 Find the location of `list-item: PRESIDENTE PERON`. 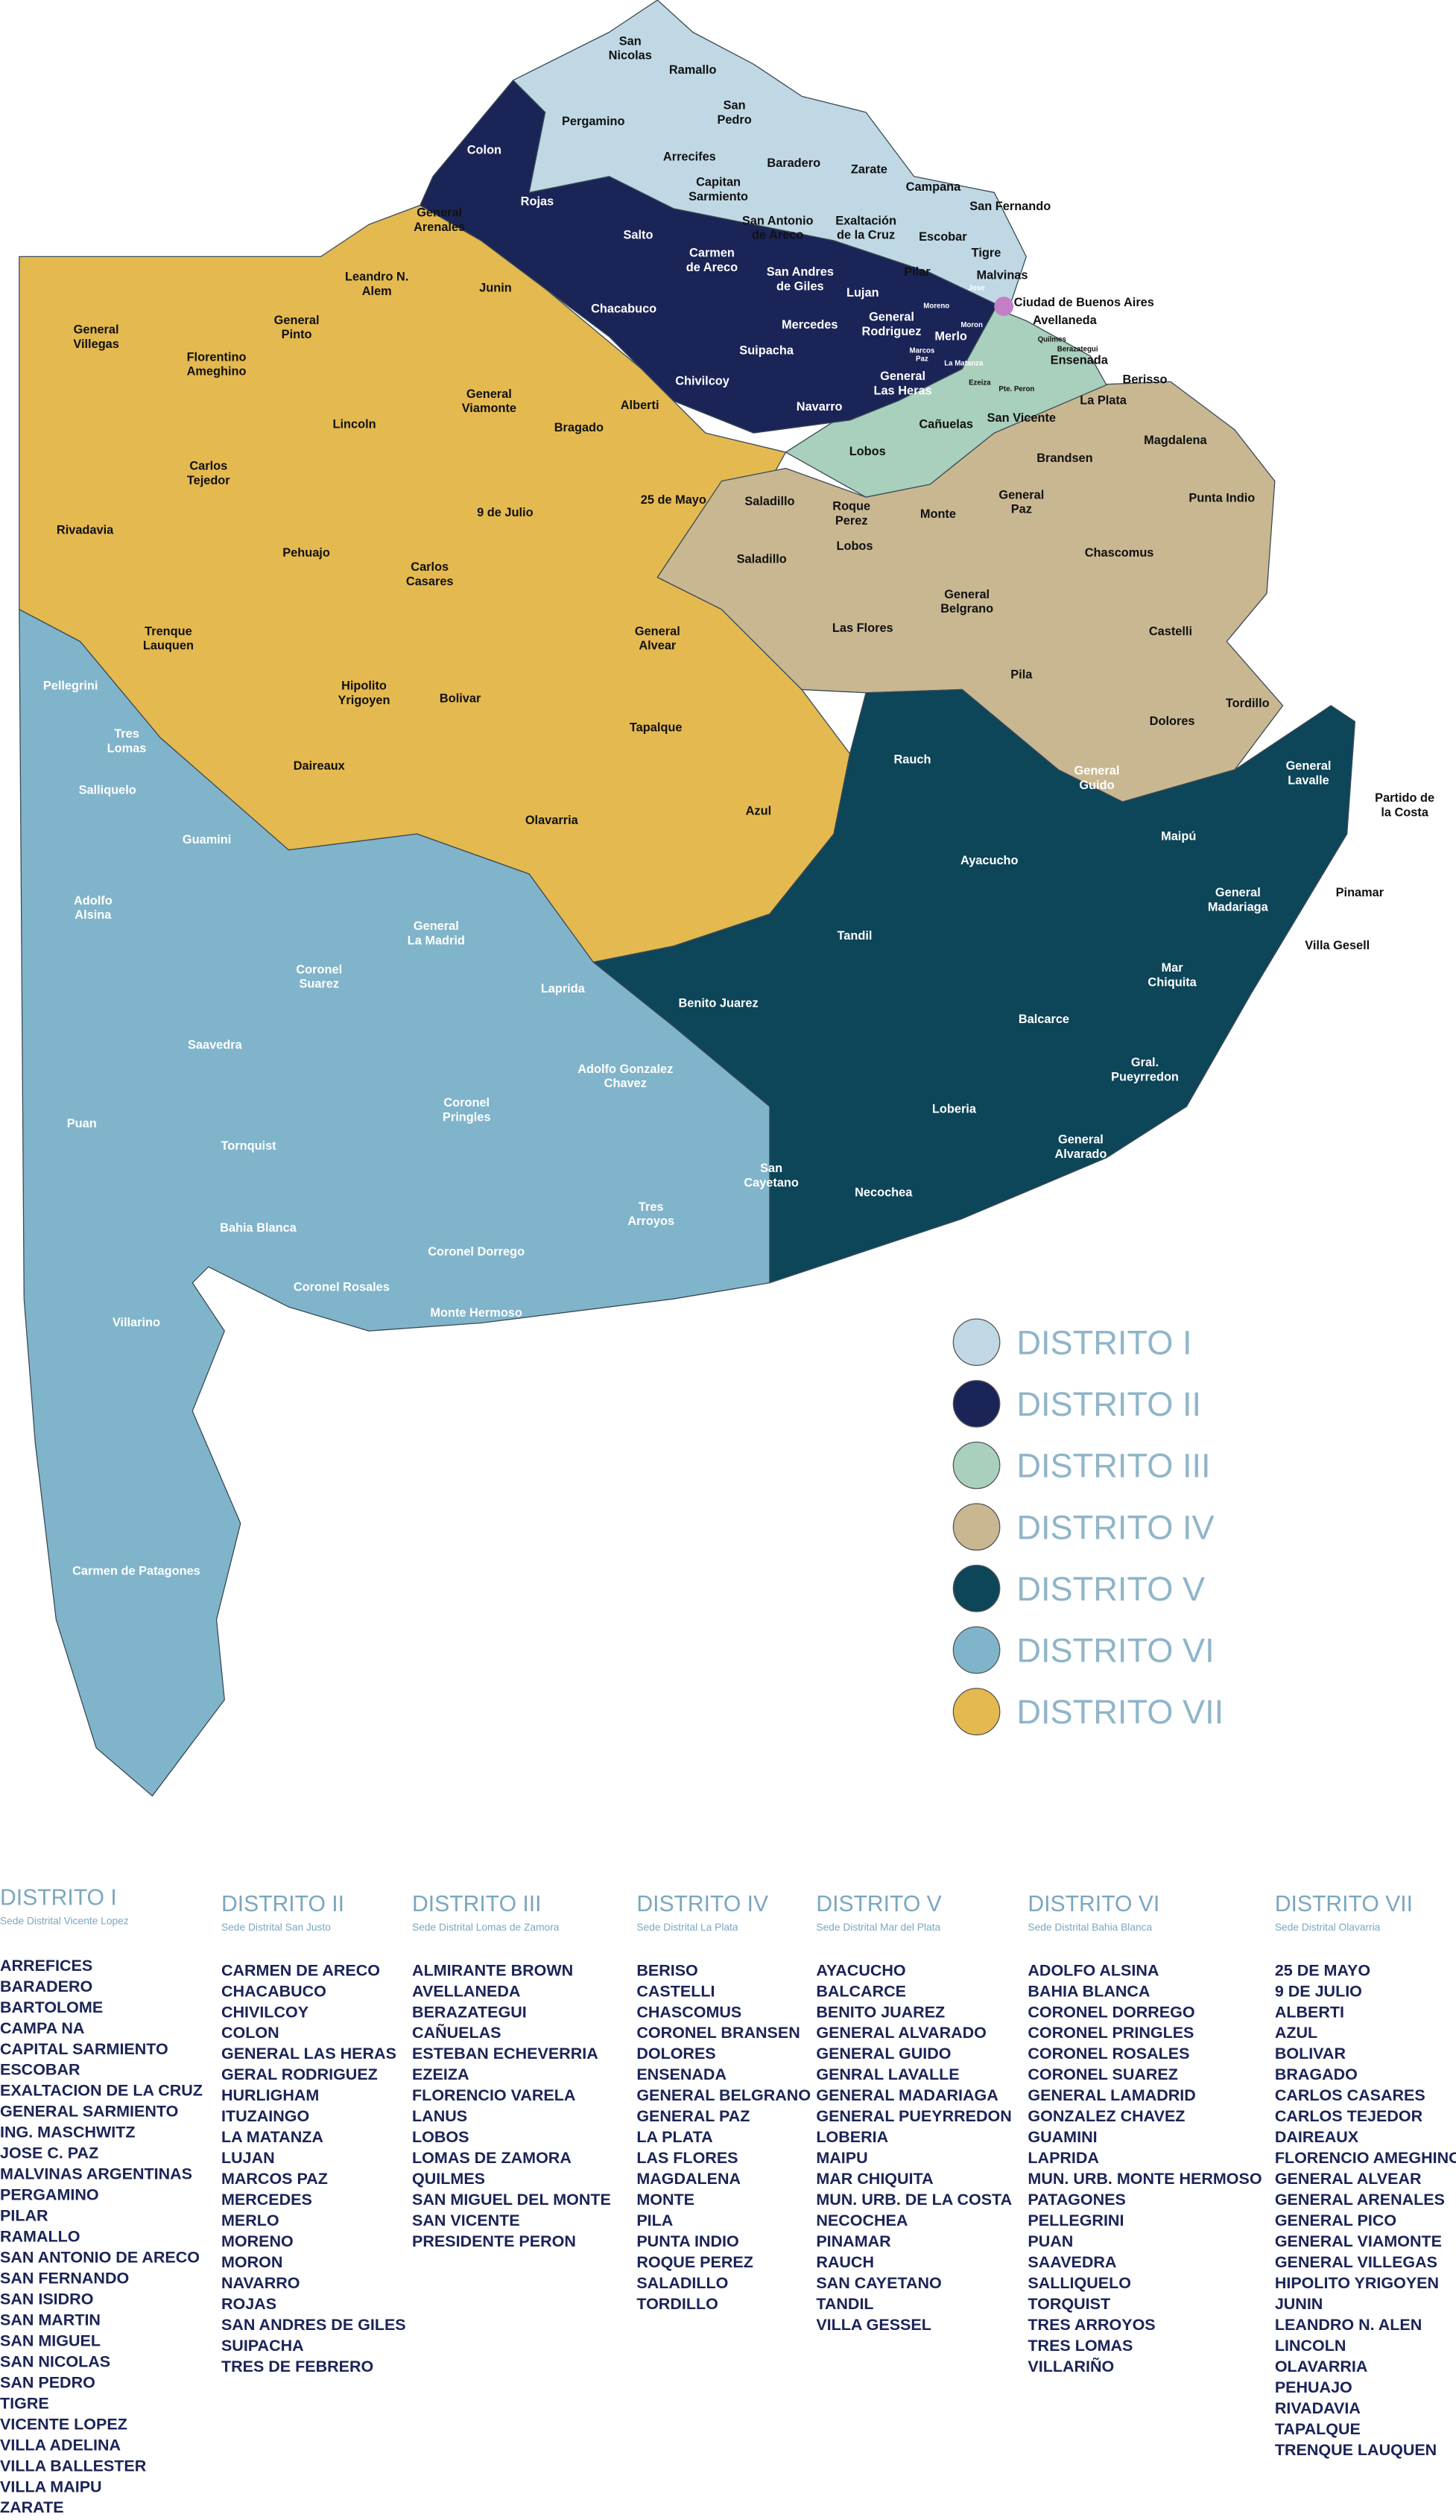

list-item: PRESIDENTE PERON is located at coordinates (494, 2241).